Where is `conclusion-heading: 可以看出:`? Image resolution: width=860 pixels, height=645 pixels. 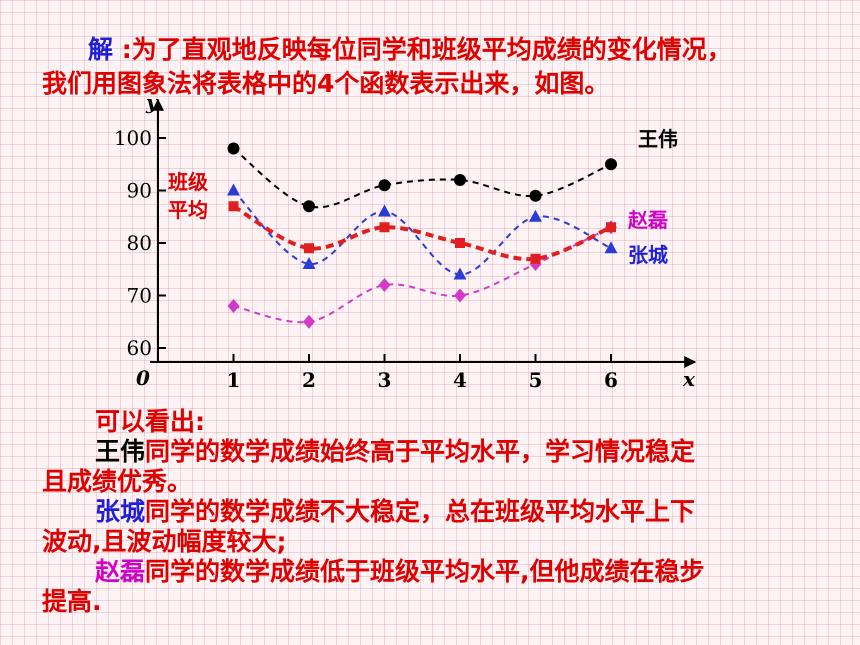 conclusion-heading: 可以看出: is located at coordinates (150, 421).